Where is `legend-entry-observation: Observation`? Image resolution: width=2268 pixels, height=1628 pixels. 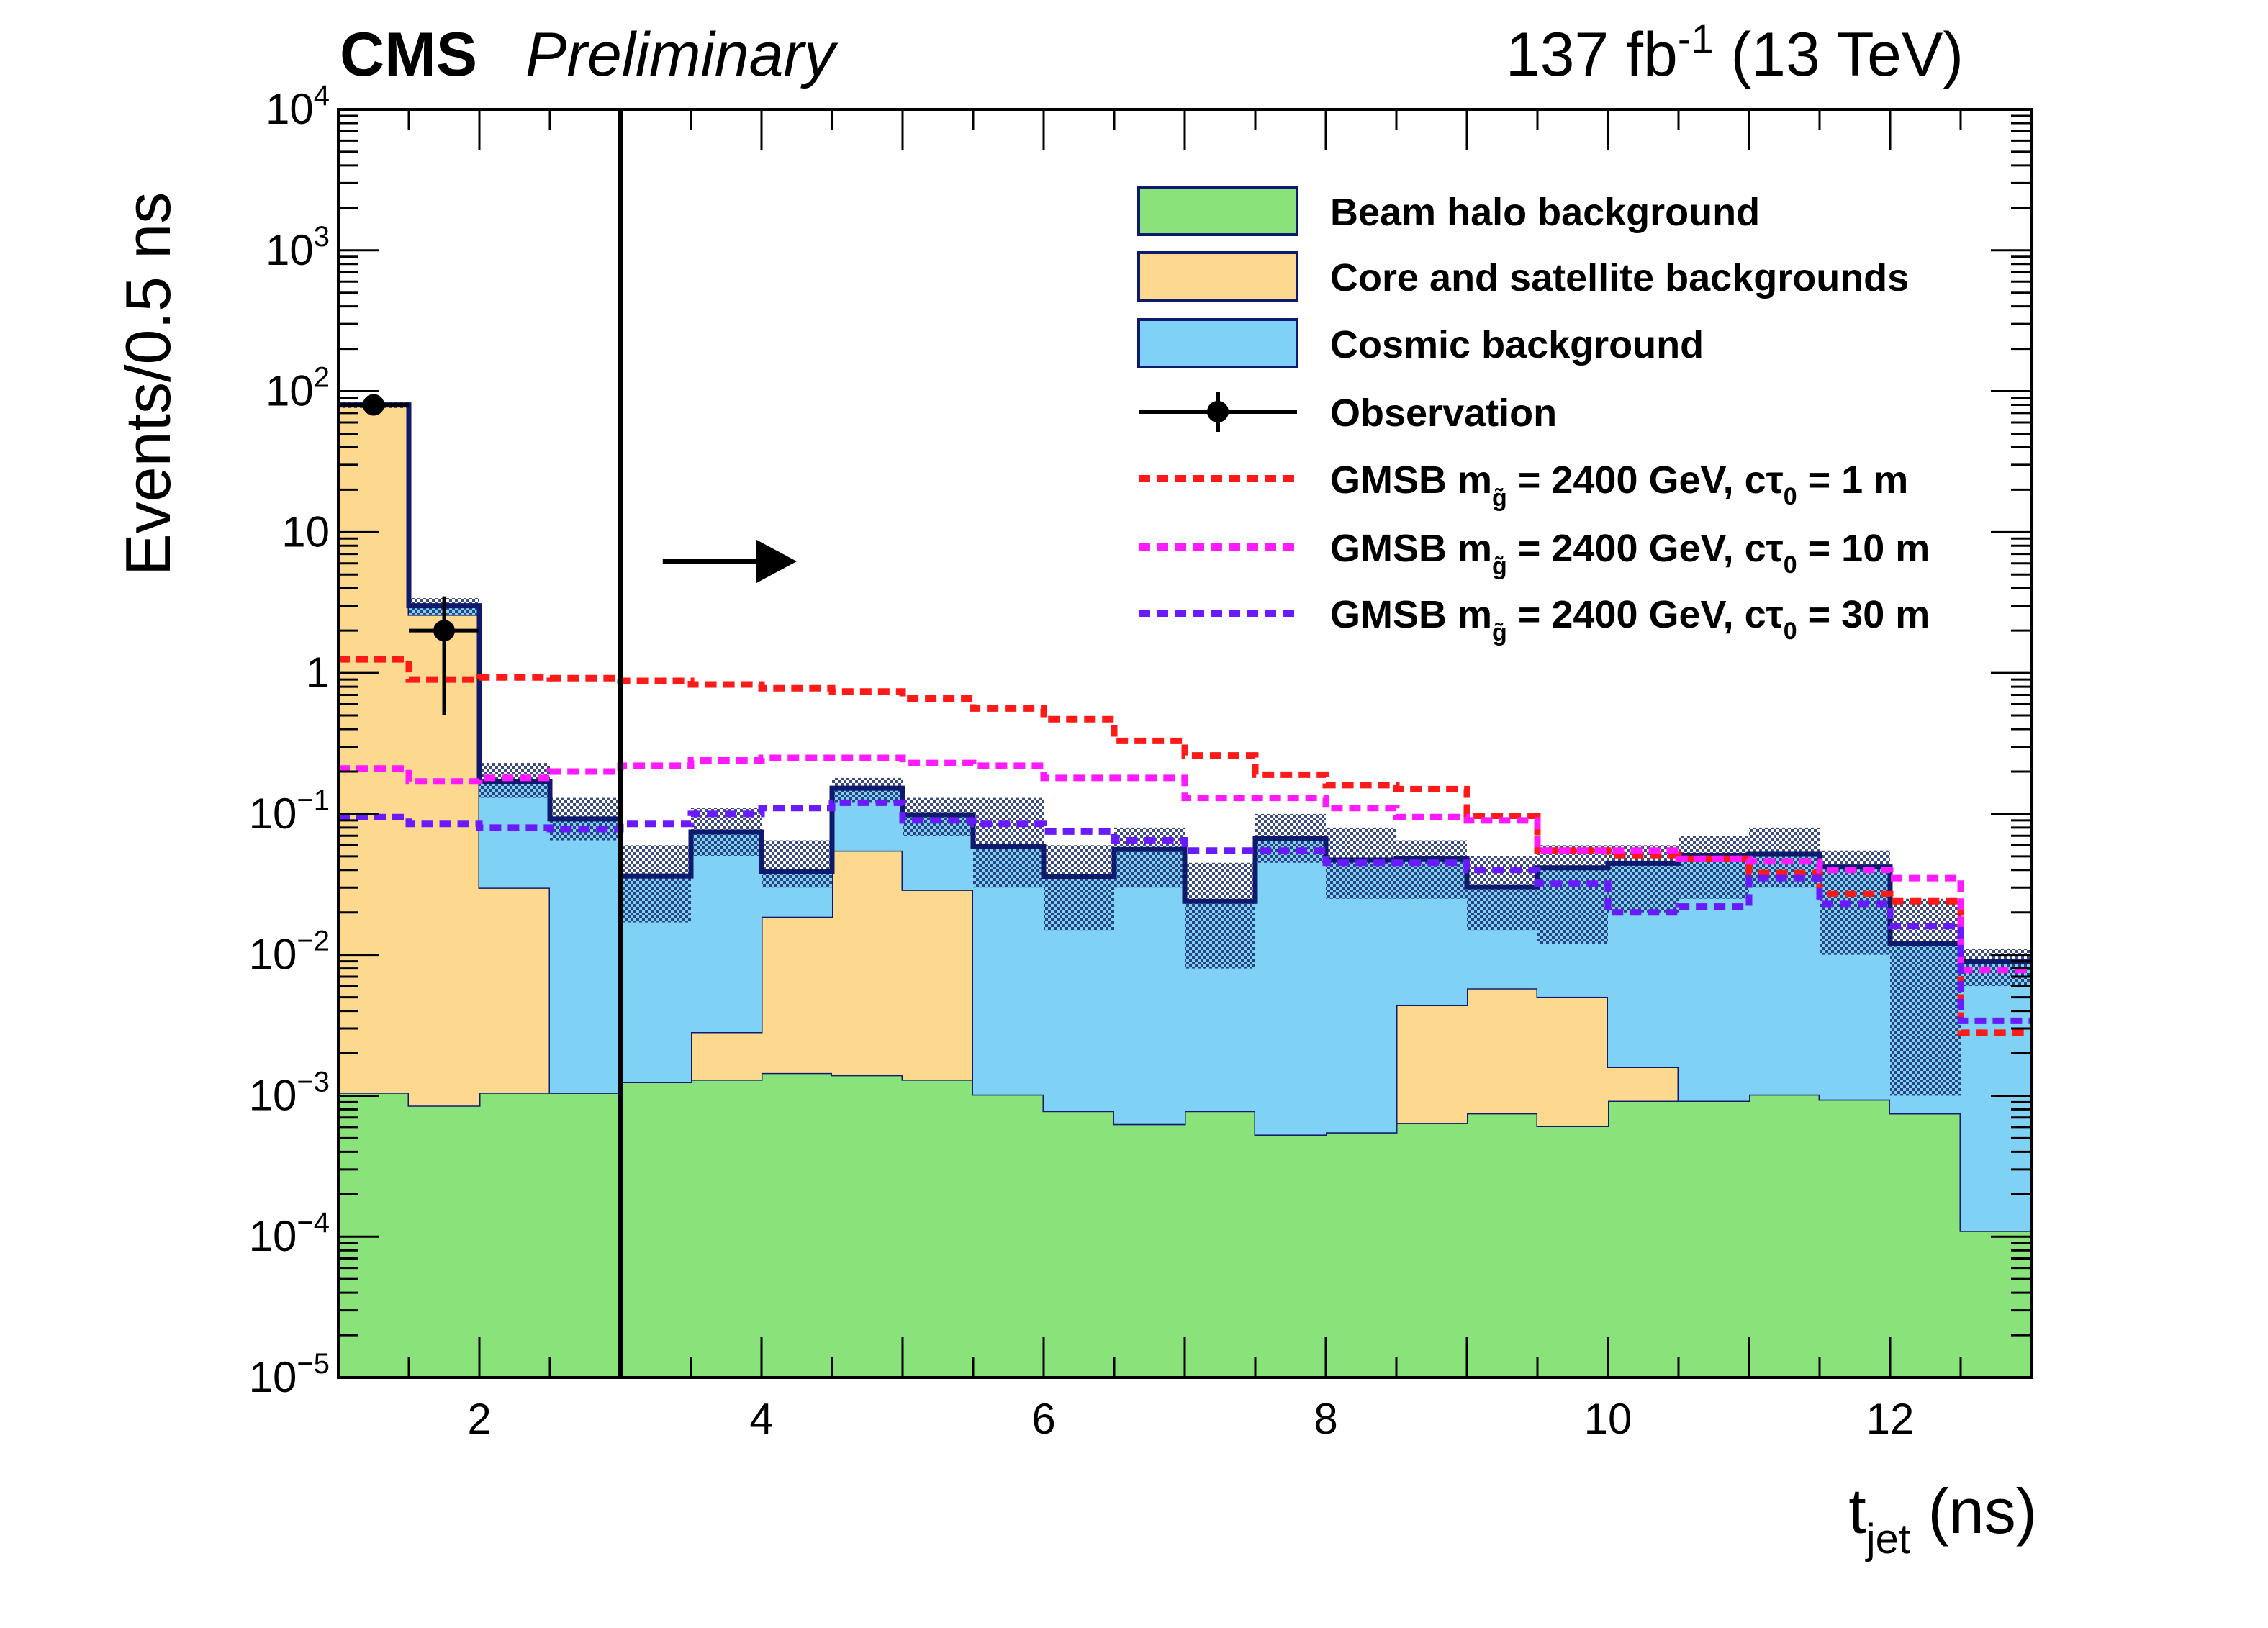
legend-entry-observation: Observation is located at coordinates (1443, 413).